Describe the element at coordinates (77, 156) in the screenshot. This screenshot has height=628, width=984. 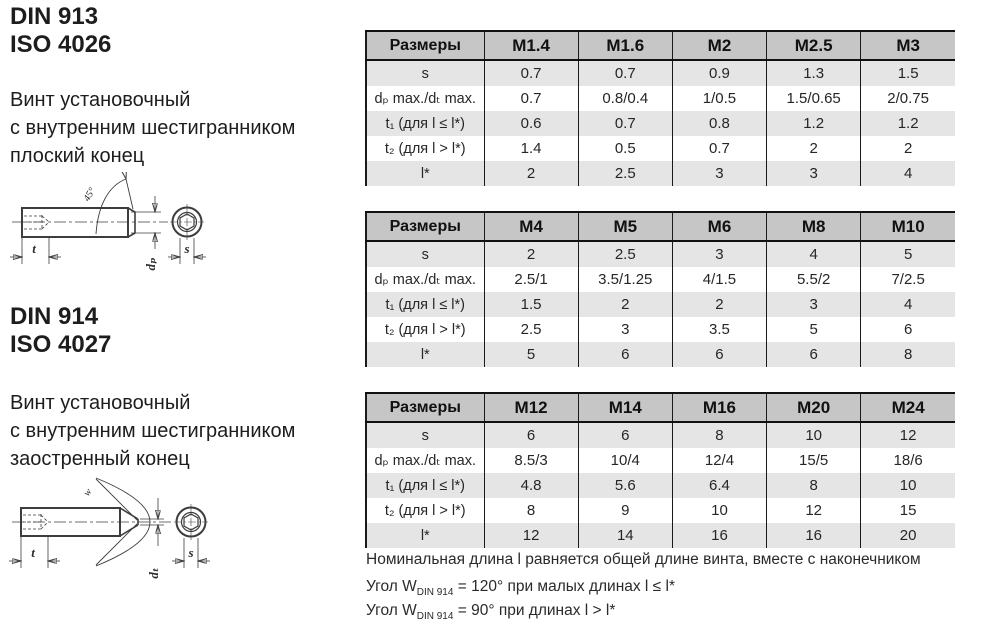
I see `description-line: плоский конец` at that location.